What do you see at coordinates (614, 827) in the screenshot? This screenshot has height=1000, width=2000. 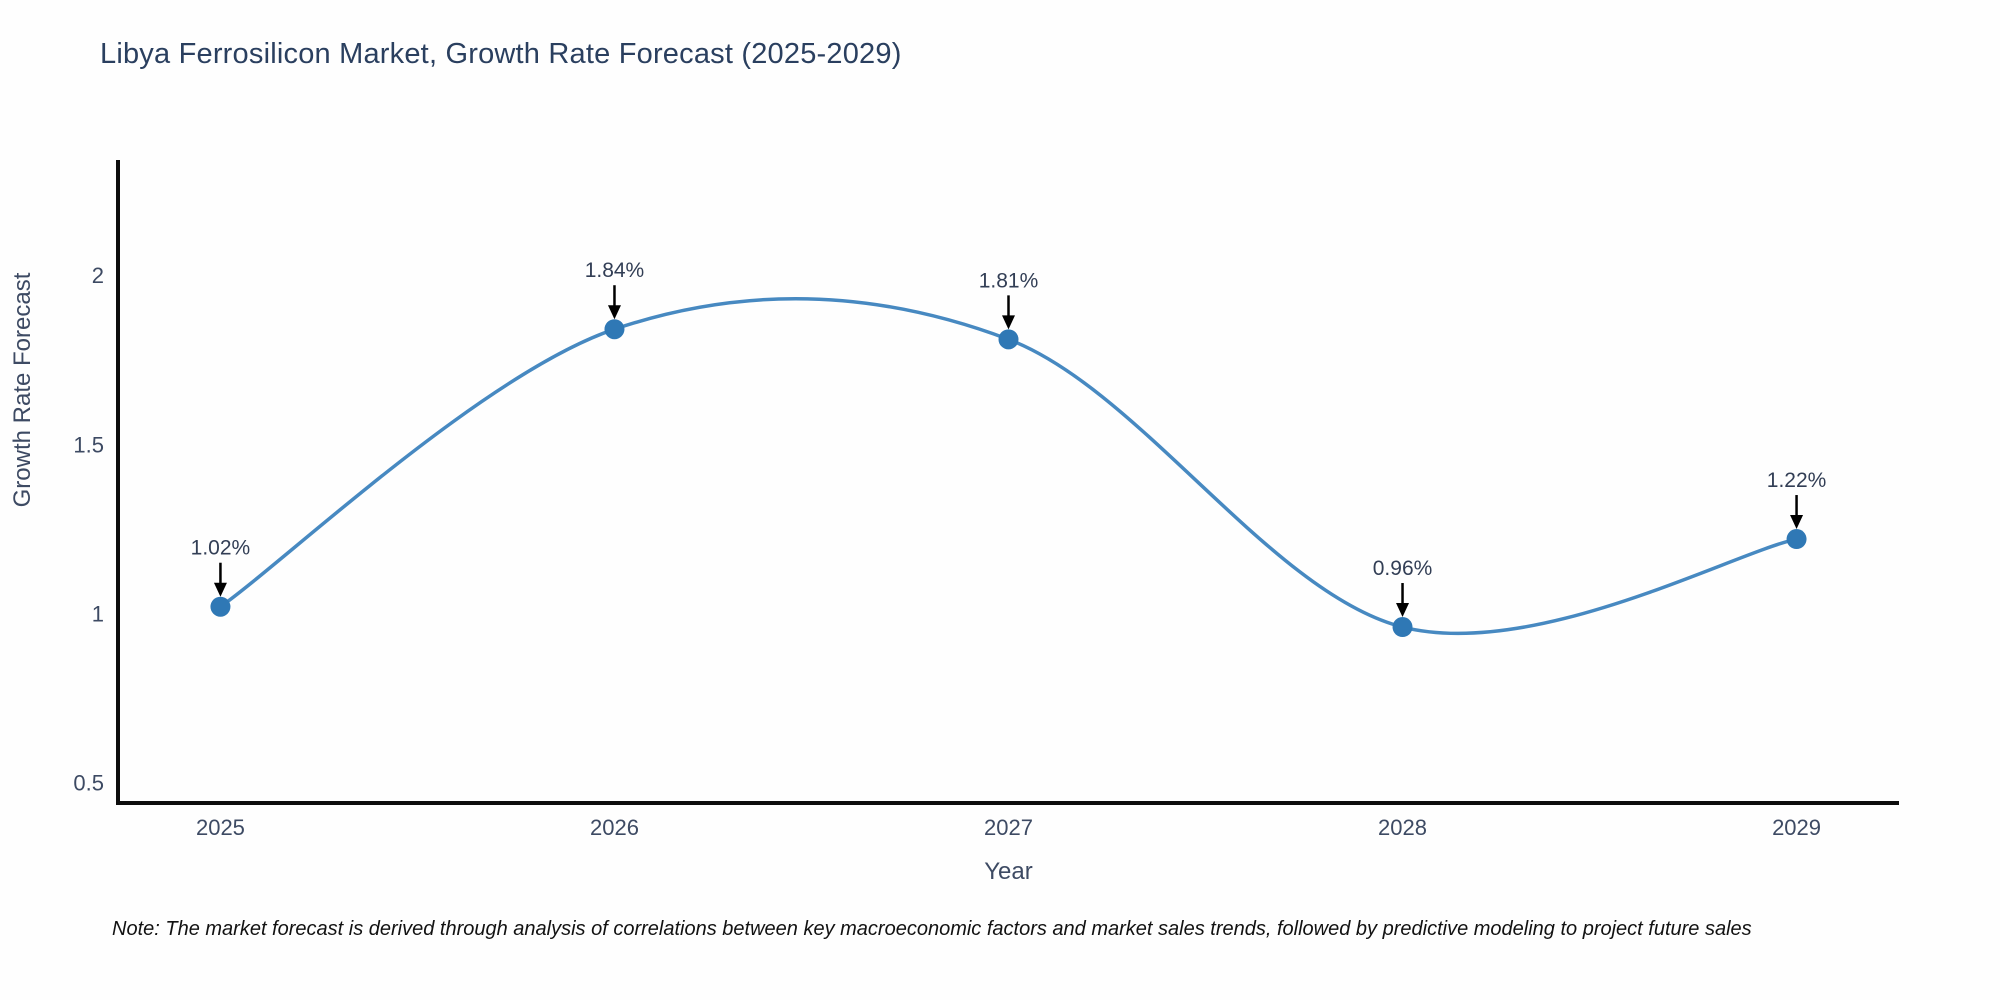 I see `x-tick-label: 2026` at bounding box center [614, 827].